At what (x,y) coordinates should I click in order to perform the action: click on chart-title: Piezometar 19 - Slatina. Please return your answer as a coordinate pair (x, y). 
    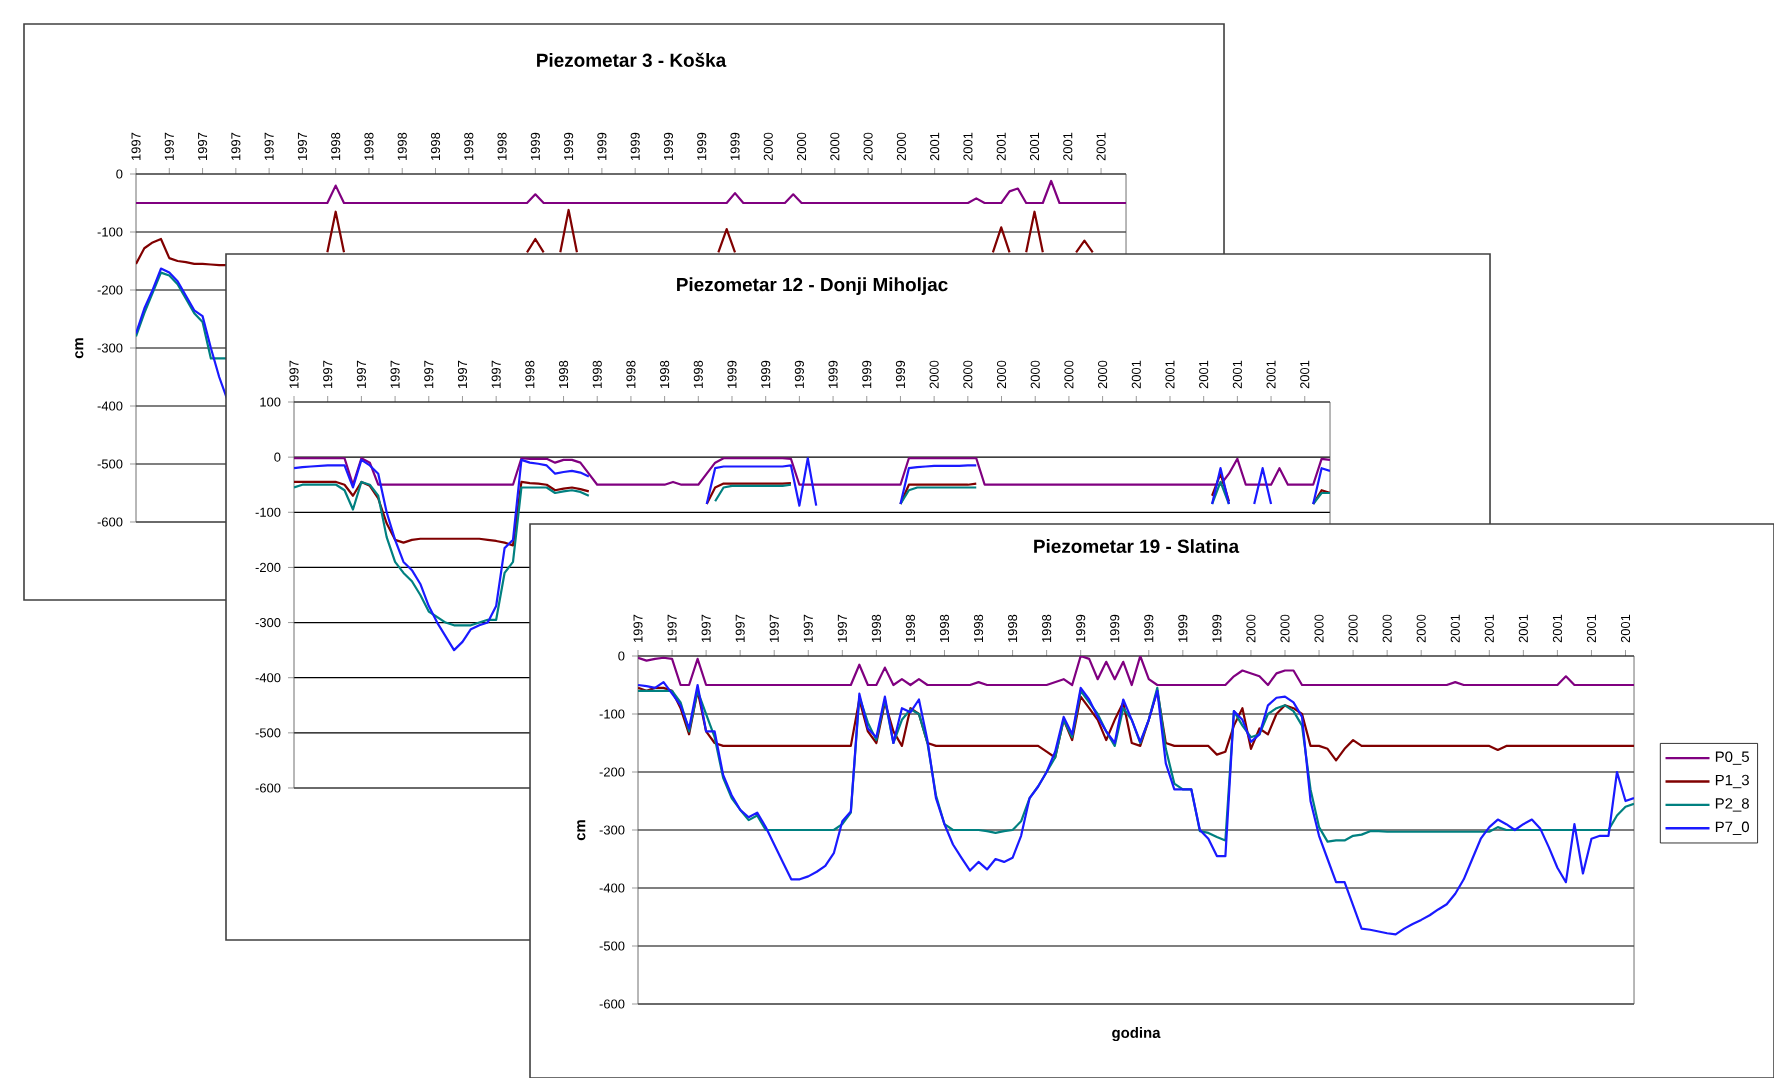
    Looking at the image, I should click on (1137, 546).